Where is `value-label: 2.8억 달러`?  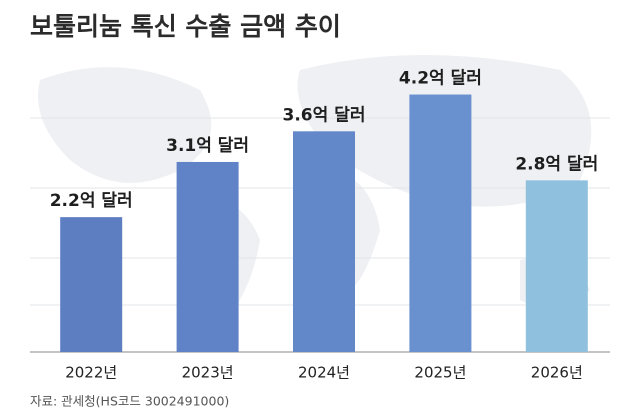
value-label: 2.8억 달러 is located at coordinates (556, 163).